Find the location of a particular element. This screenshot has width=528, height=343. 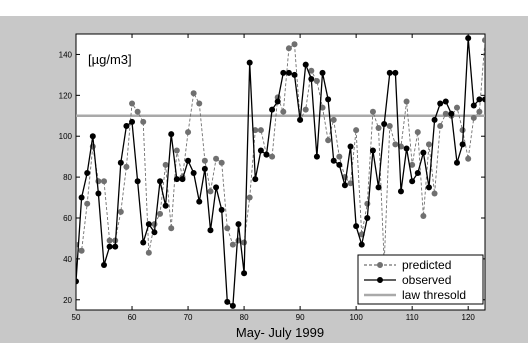

x-tick-label: 50 is located at coordinates (76, 317).